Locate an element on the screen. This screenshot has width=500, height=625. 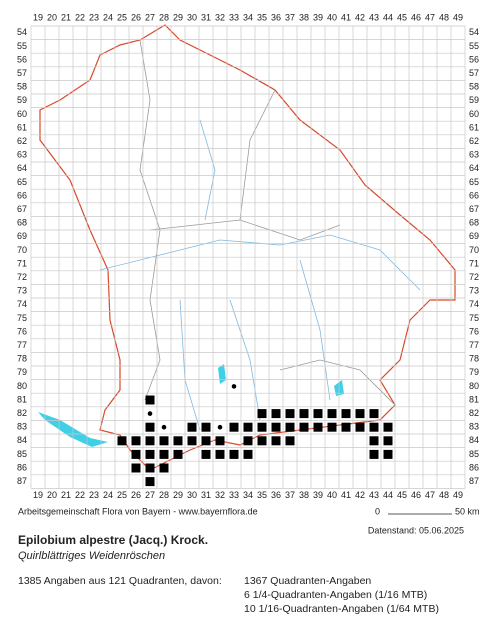
row-label: 65 is located at coordinates (22, 182).